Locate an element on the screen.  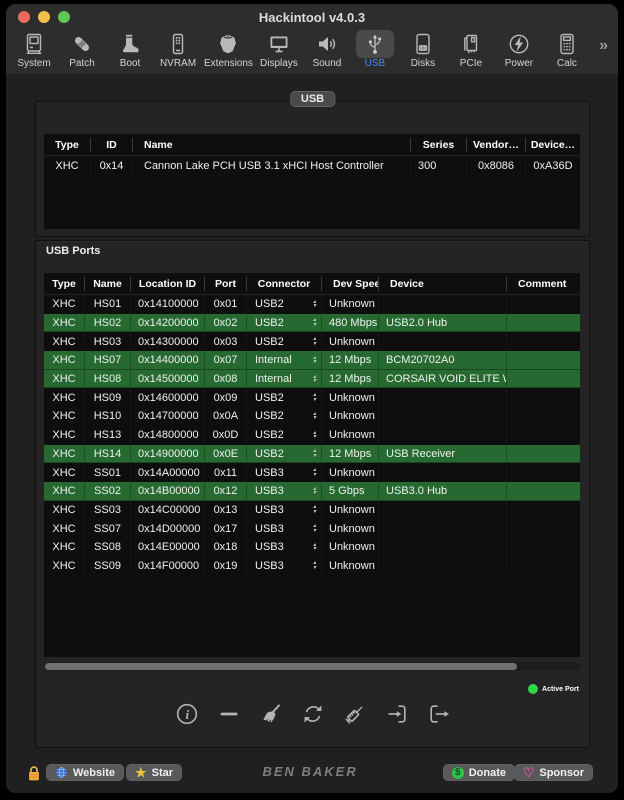
usb-port-row: XHC SS03 0x14C00000 0x13 USB3 ▴ ▾ Unknown is located at coordinates (312, 510).